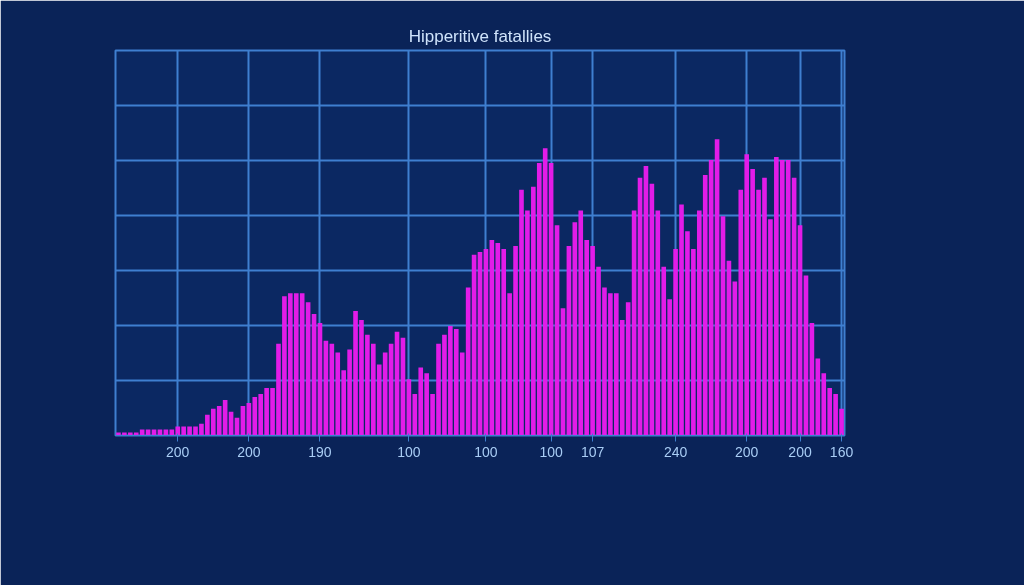  I want to click on x-tick-label: 240, so click(675, 451).